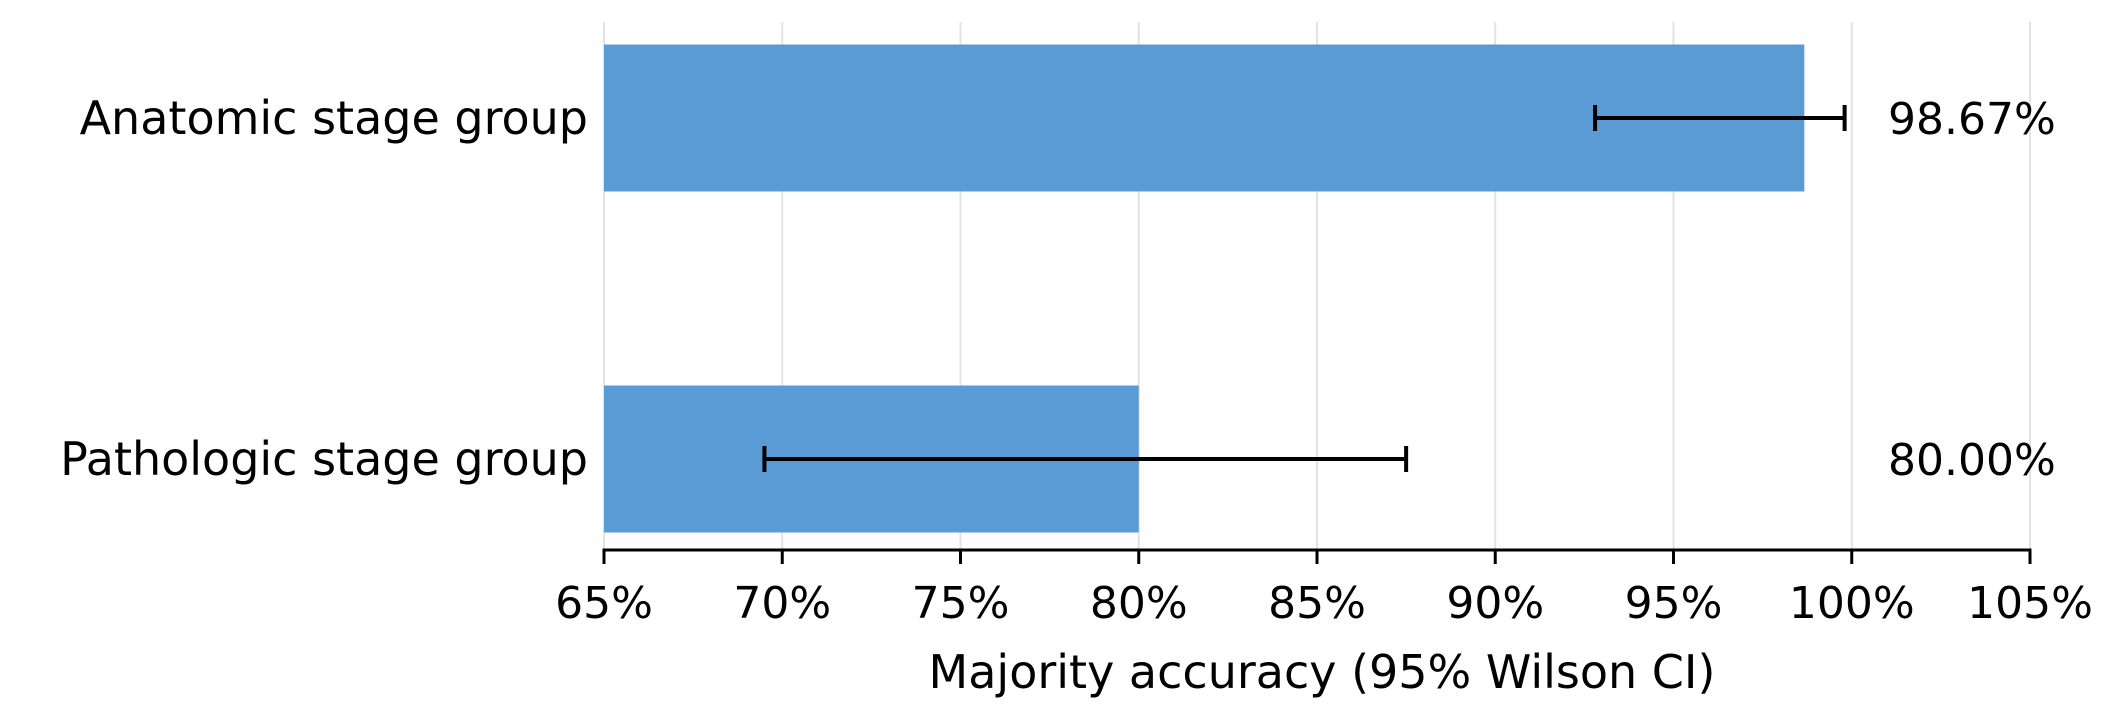 The image size is (2106, 719). What do you see at coordinates (1852, 603) in the screenshot?
I see `x-tick-label: 100%` at bounding box center [1852, 603].